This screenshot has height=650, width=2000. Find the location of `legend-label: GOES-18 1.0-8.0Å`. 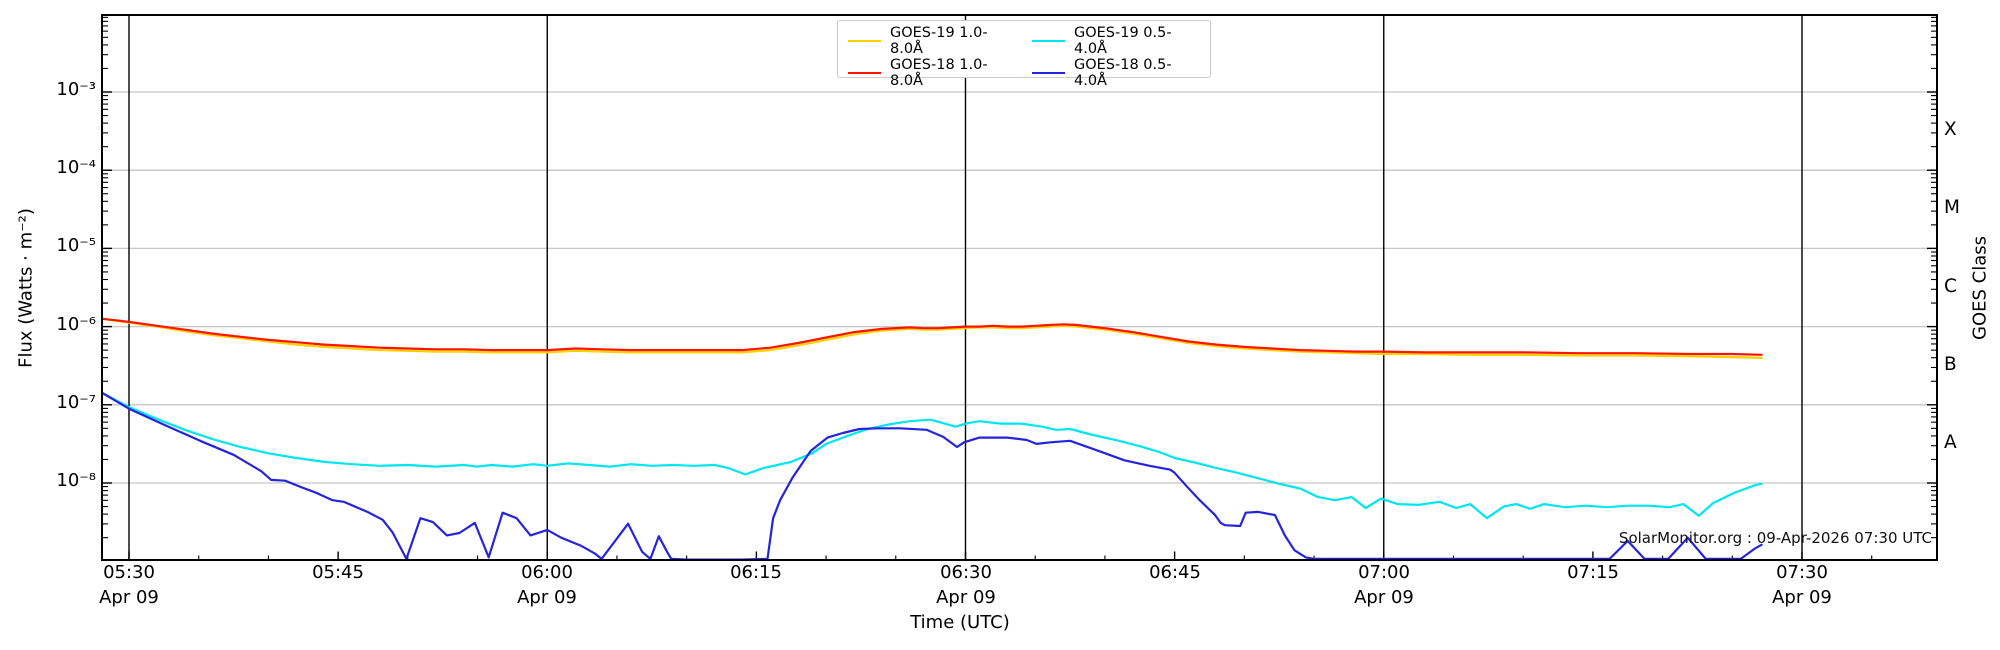

legend-label: GOES-18 1.0-8.0Å is located at coordinates (939, 73).